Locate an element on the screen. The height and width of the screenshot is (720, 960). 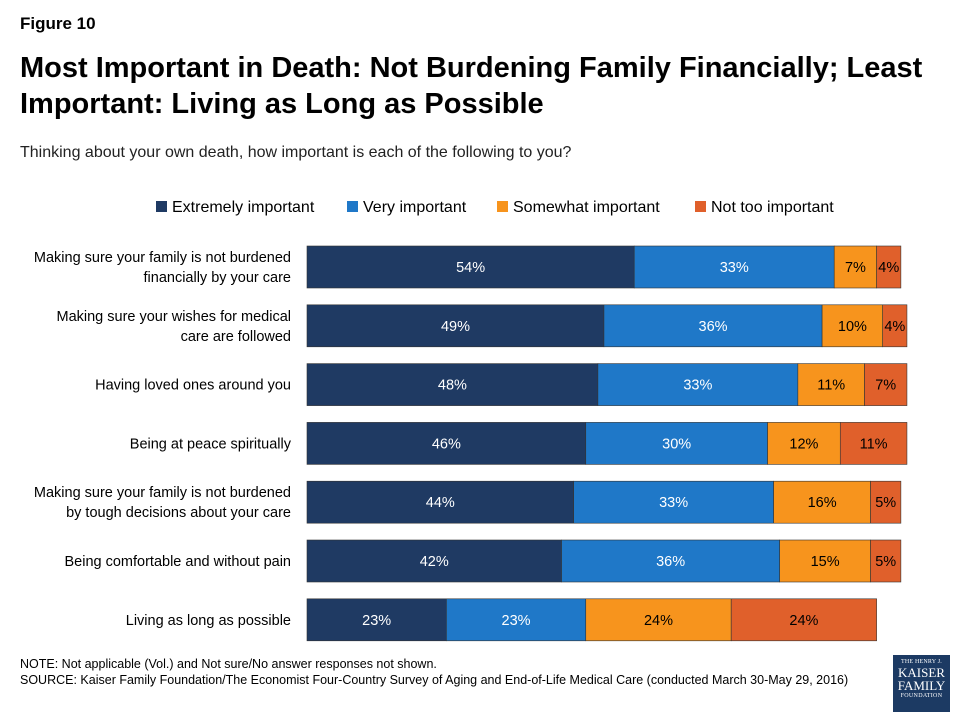
logo-line: FAMILY is located at coordinates (921, 685).